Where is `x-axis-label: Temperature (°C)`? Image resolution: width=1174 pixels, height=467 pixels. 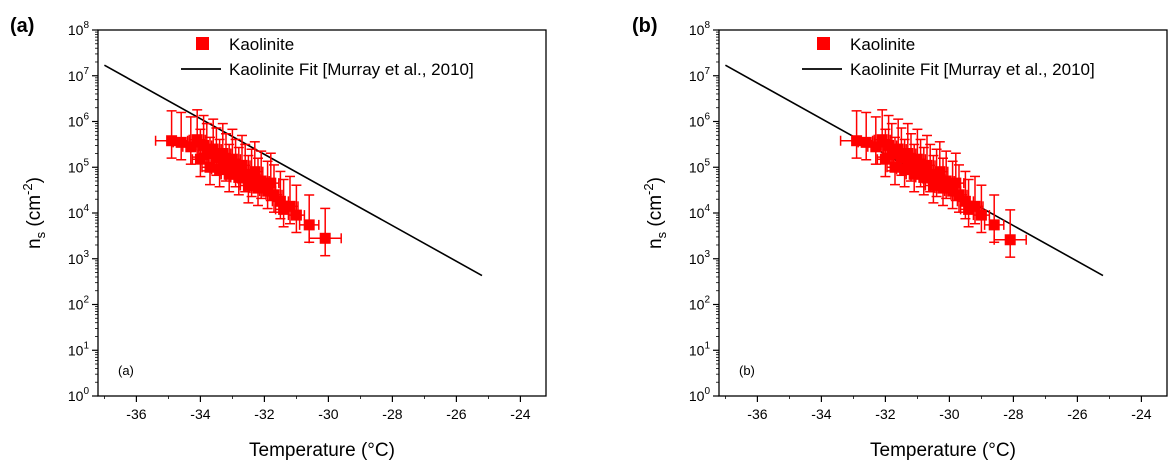 x-axis-label: Temperature (°C) is located at coordinates (322, 450).